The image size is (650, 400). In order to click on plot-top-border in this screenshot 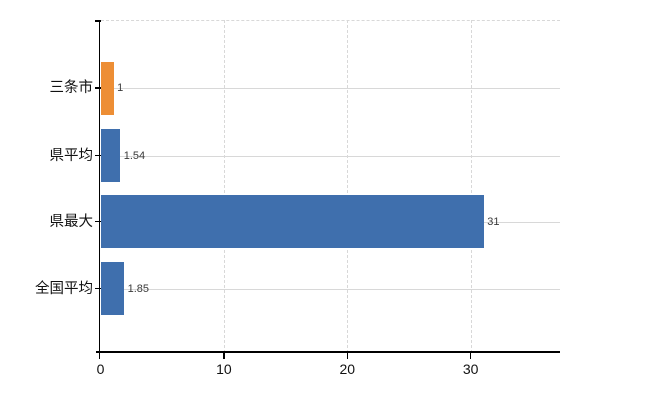, I will do `click(330, 20)`.